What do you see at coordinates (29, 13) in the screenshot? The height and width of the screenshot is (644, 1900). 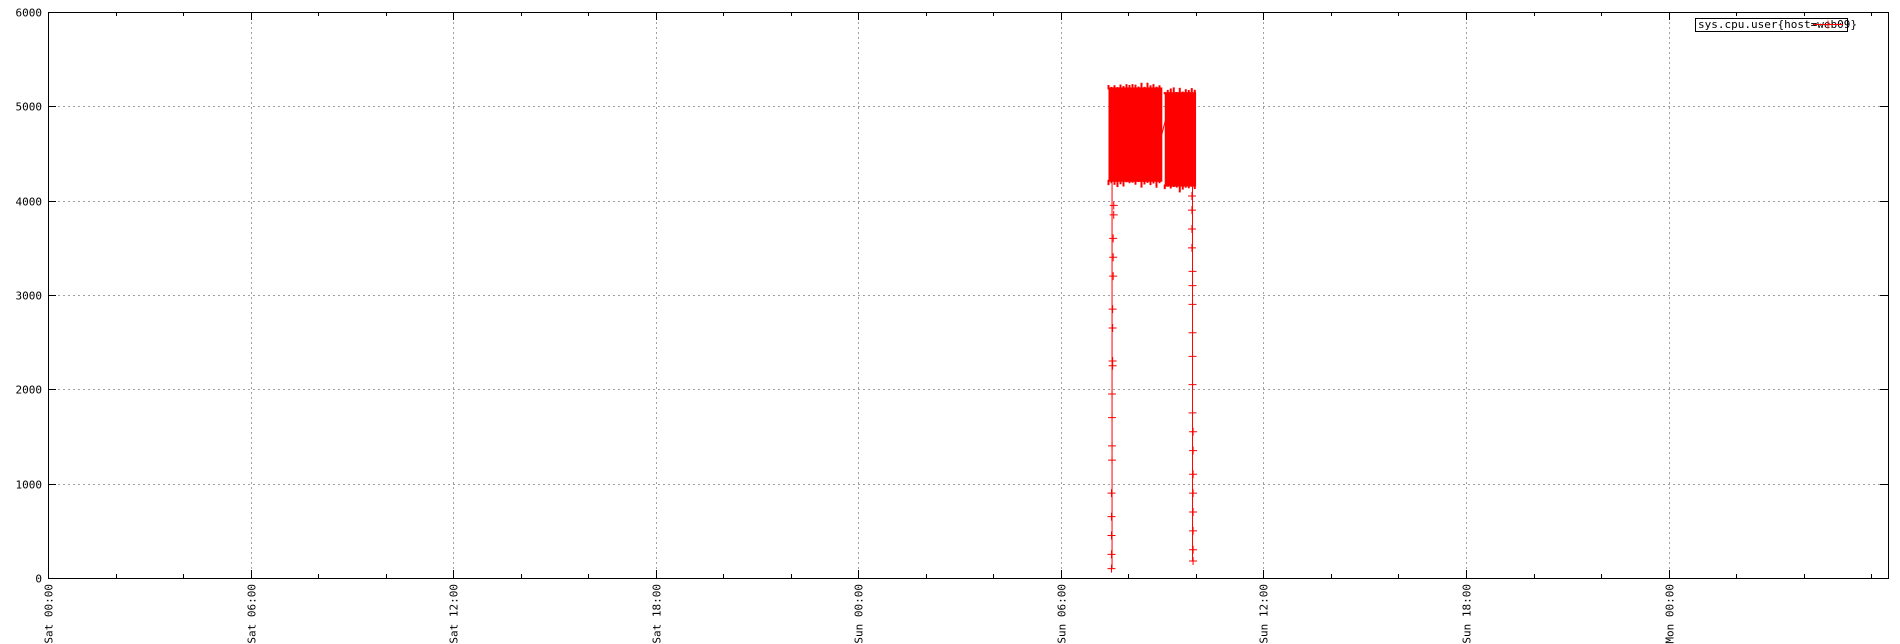 I see `y-tick-label: 6000` at bounding box center [29, 13].